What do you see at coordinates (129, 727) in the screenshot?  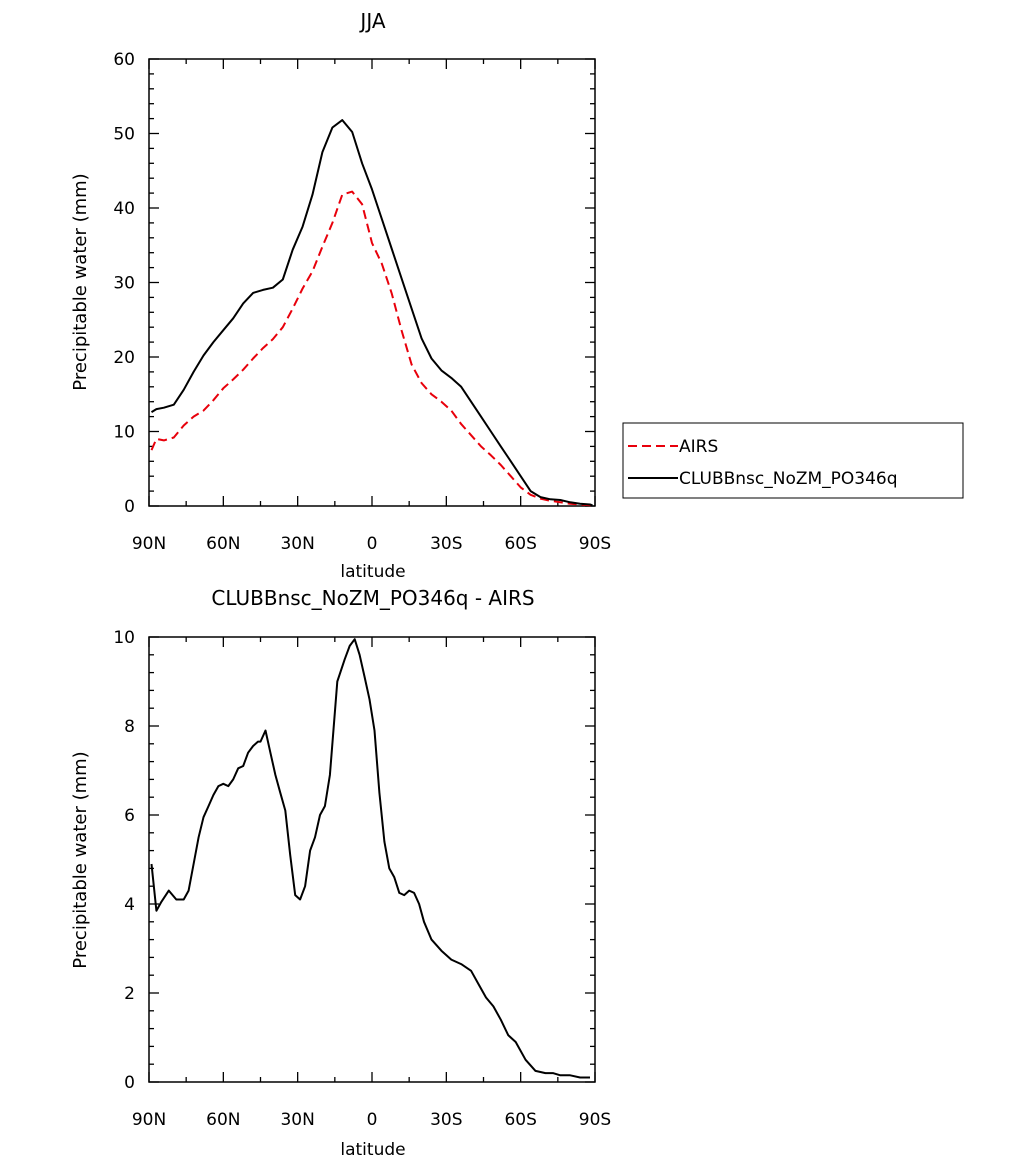 I see `y-tick-label: 8` at bounding box center [129, 727].